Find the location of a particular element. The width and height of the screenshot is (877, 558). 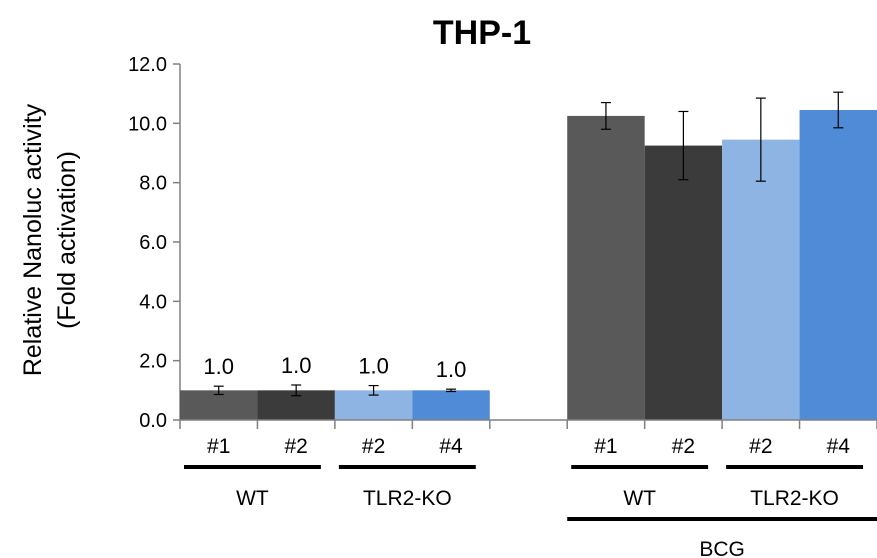

y-axis-label-line-2: (Fold activation) is located at coordinates (67, 240).